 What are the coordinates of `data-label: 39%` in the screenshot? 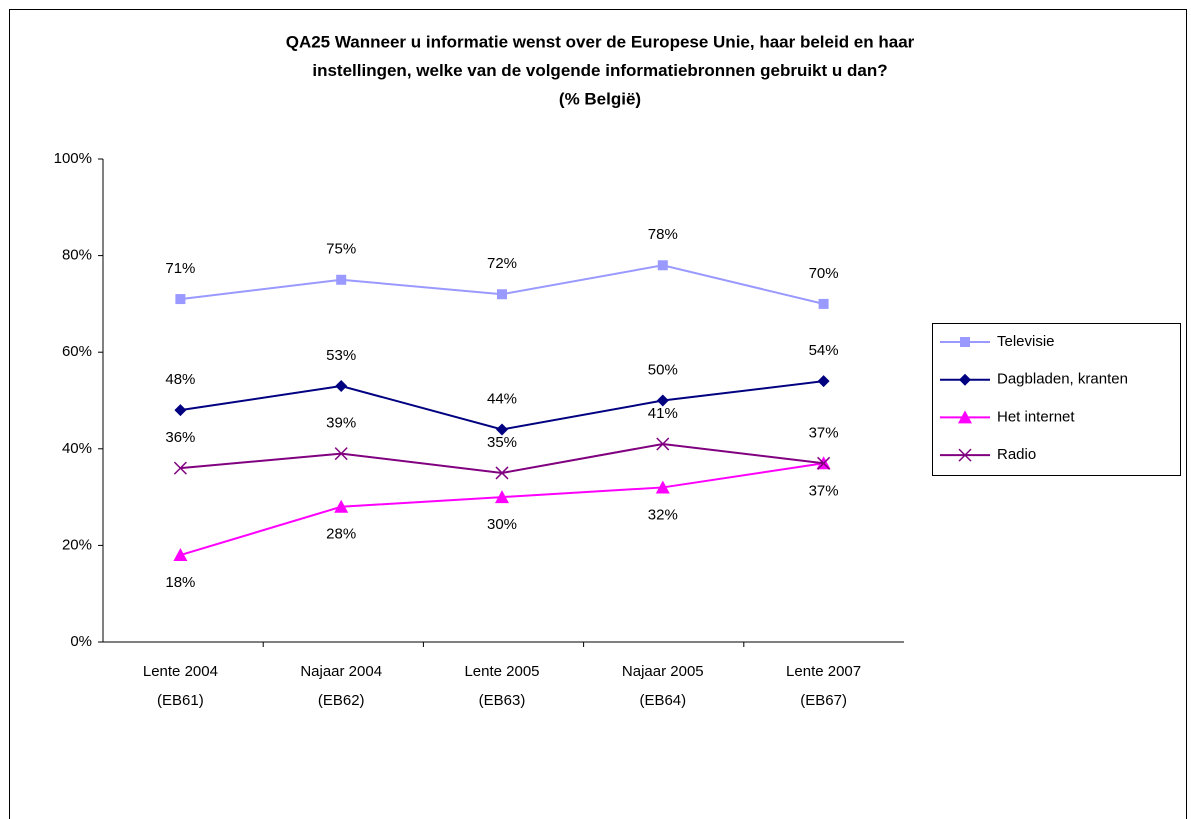 It's located at (341, 423).